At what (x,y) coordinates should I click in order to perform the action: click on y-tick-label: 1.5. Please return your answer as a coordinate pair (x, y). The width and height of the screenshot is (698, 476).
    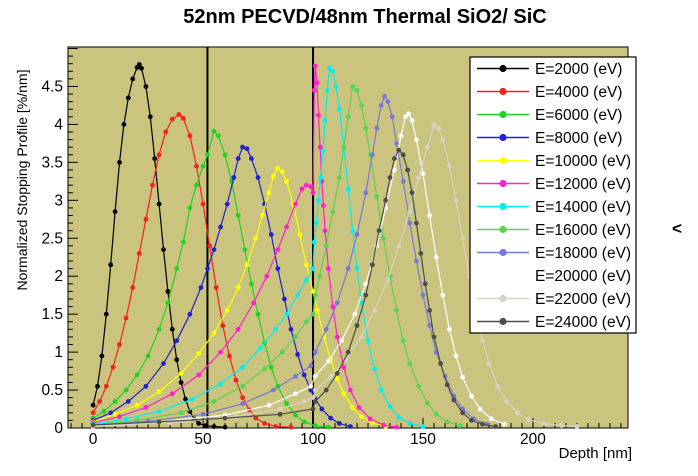
    Looking at the image, I should click on (52, 314).